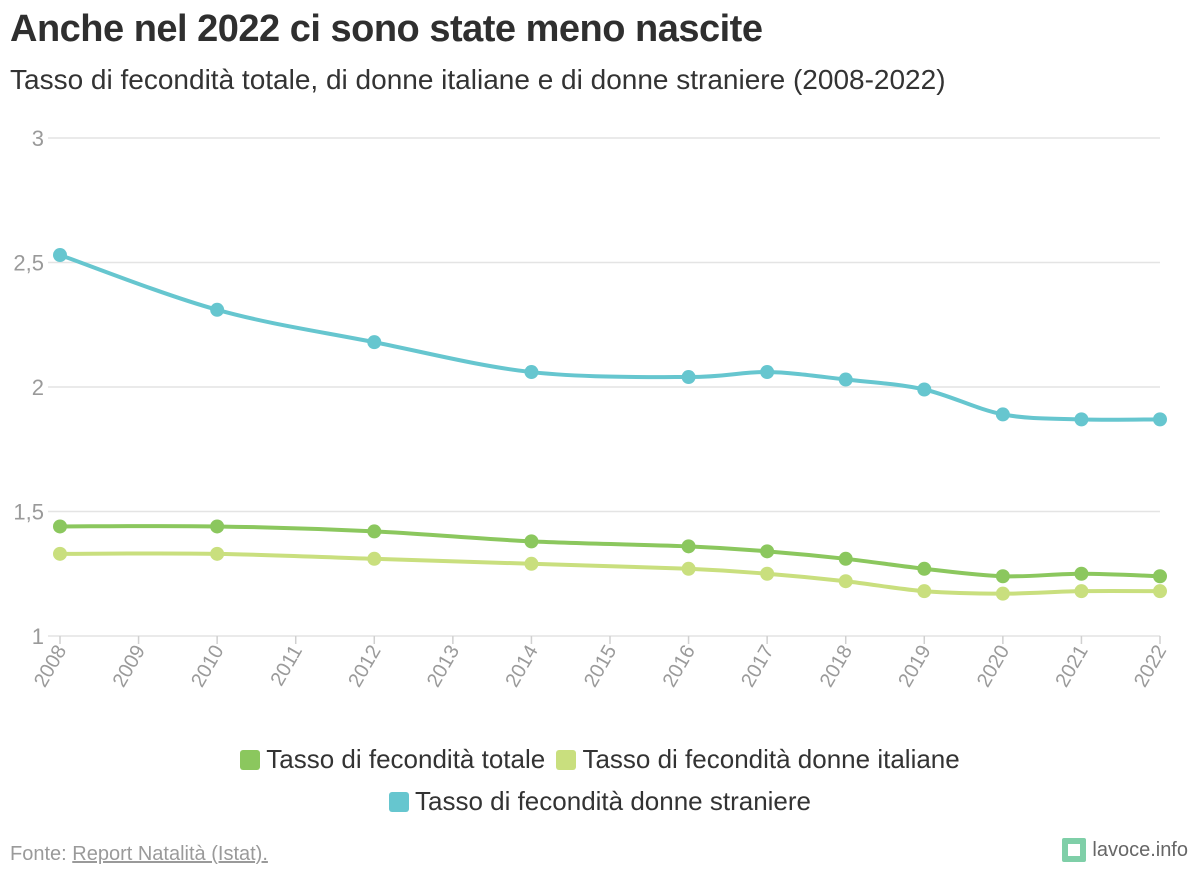 The width and height of the screenshot is (1200, 889). What do you see at coordinates (250, 760) in the screenshot?
I see `legend-swatch-totale` at bounding box center [250, 760].